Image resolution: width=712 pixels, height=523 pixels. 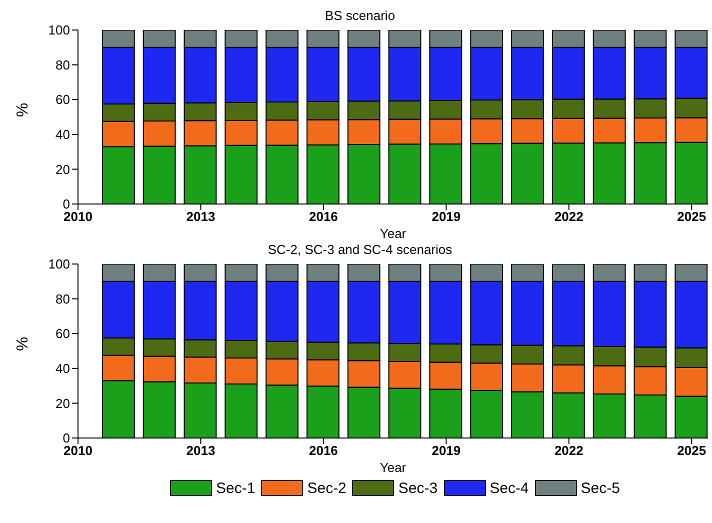 What do you see at coordinates (236, 488) in the screenshot?
I see `legend-label: Sec-1` at bounding box center [236, 488].